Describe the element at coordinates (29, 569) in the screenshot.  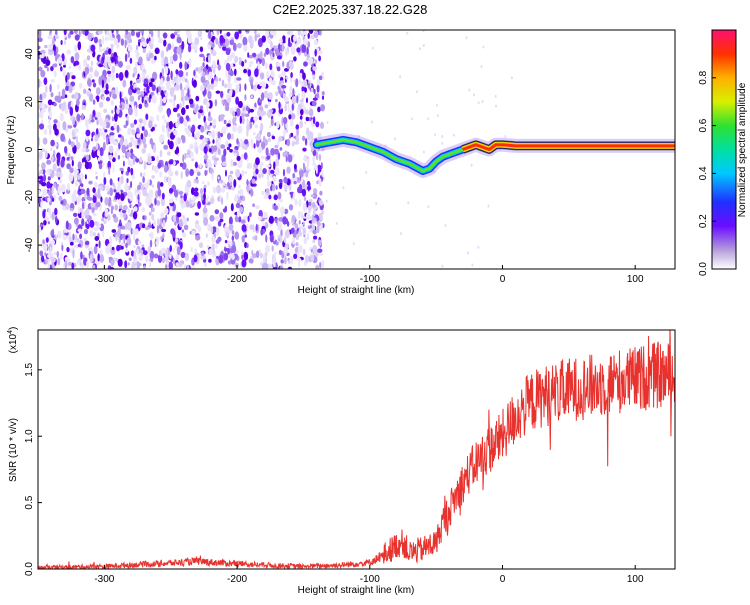
I see `snr-y-tick-label: 0.0` at that location.